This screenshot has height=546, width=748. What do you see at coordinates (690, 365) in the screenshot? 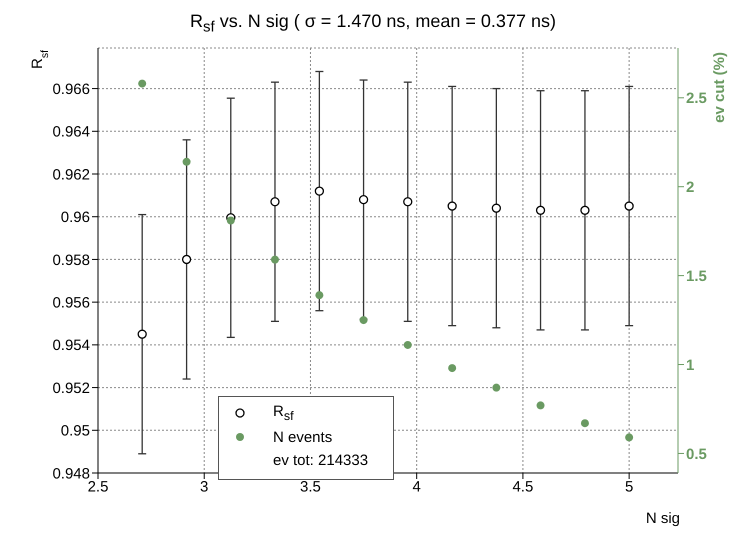
I see `y2-tick-label: 1` at bounding box center [690, 365].